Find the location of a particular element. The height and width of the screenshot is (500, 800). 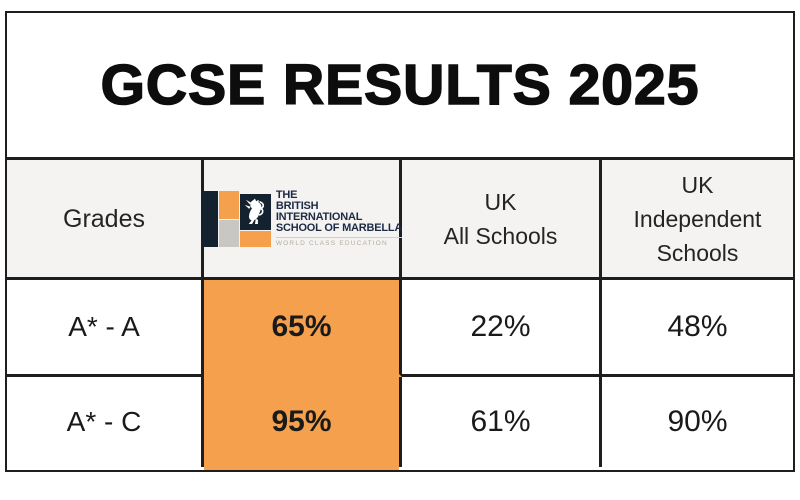

page-title: GCSE RESULTS 2025 is located at coordinates (400, 85).